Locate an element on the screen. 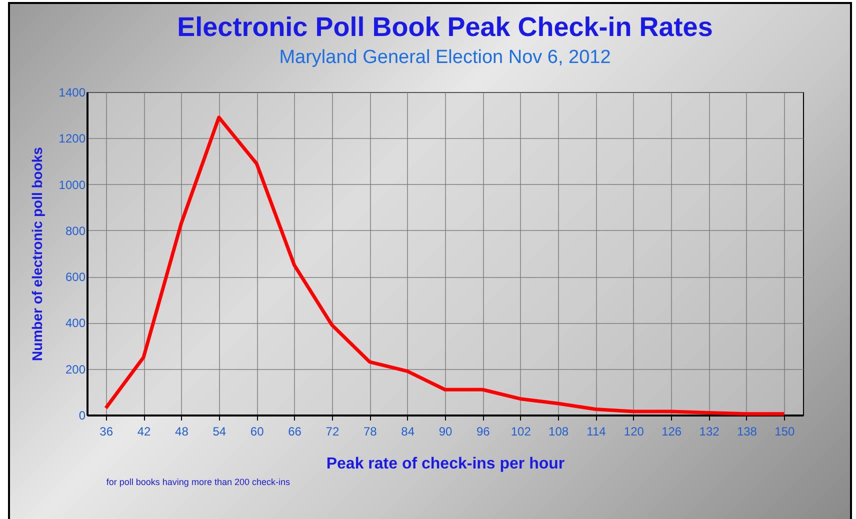 The width and height of the screenshot is (856, 519). y-tick-label: 1200 is located at coordinates (72, 139).